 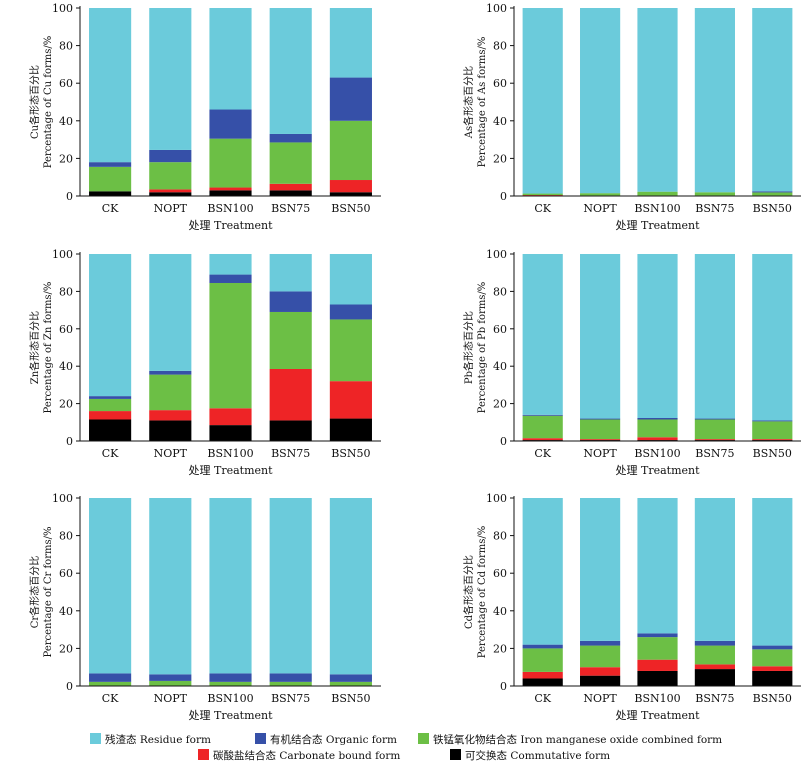 What do you see at coordinates (503, 441) in the screenshot?
I see `pb-y-tick-label: 0` at bounding box center [503, 441].